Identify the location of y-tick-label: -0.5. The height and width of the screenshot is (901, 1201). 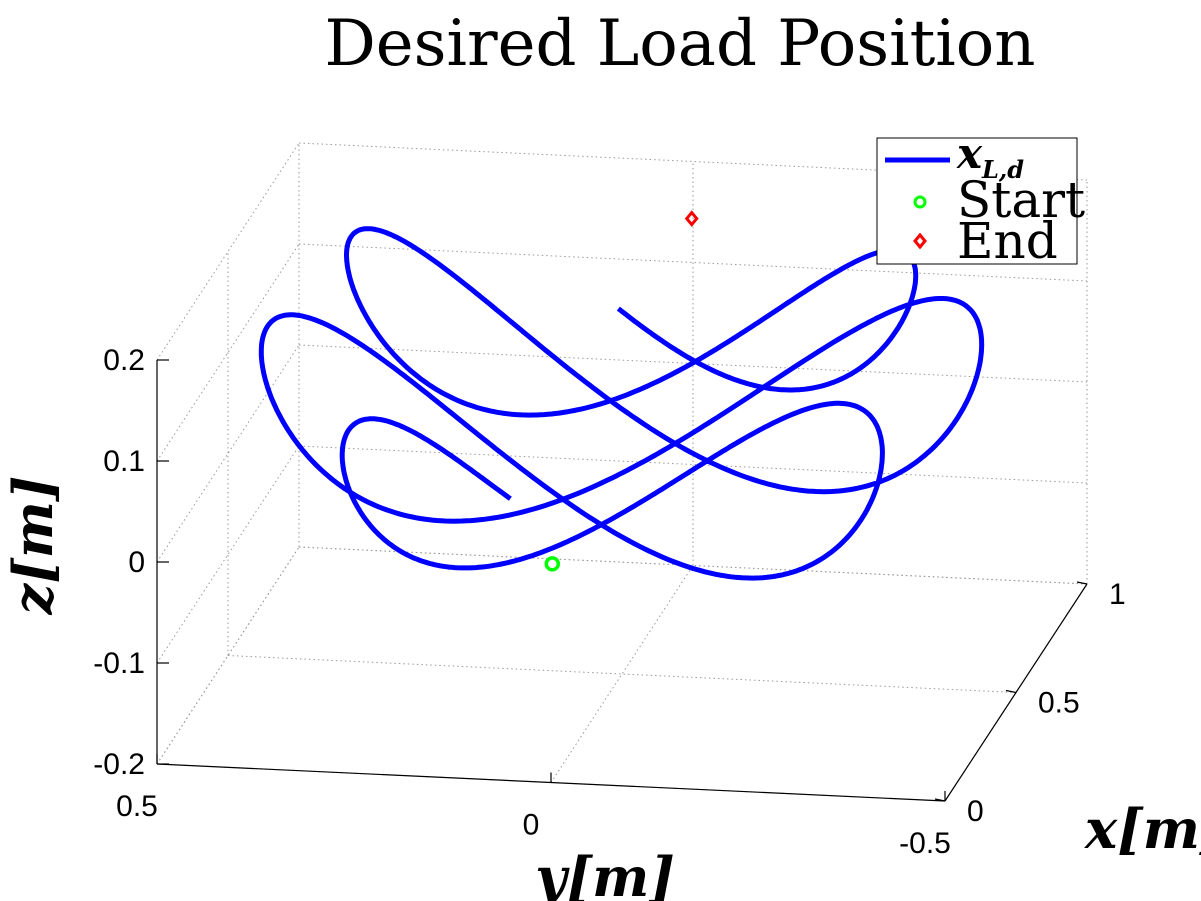
(925, 843).